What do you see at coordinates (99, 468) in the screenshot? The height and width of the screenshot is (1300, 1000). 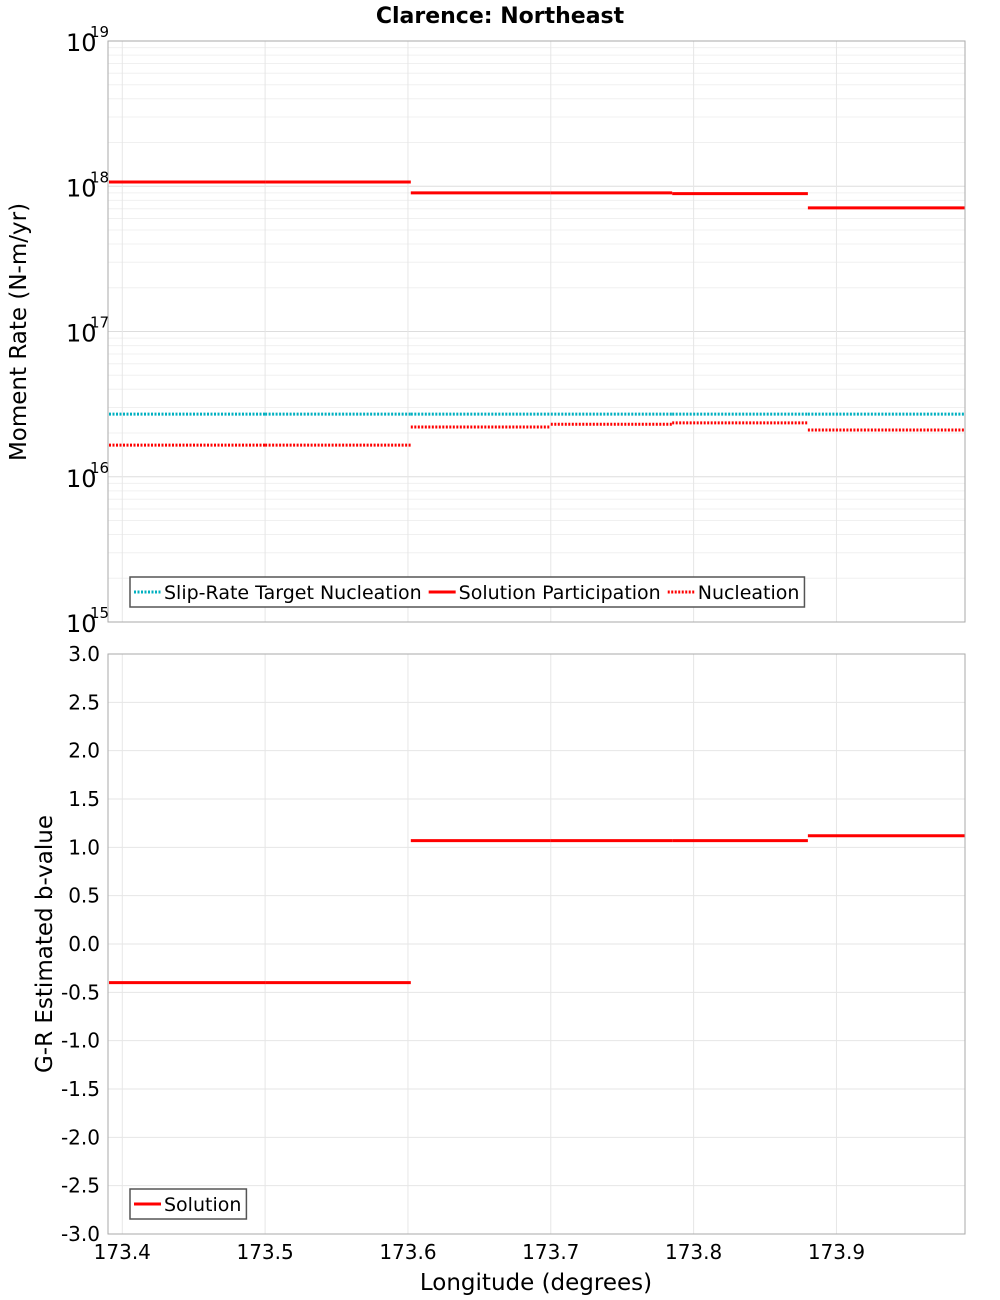 I see `y-tick-label-exponent: 16` at bounding box center [99, 468].